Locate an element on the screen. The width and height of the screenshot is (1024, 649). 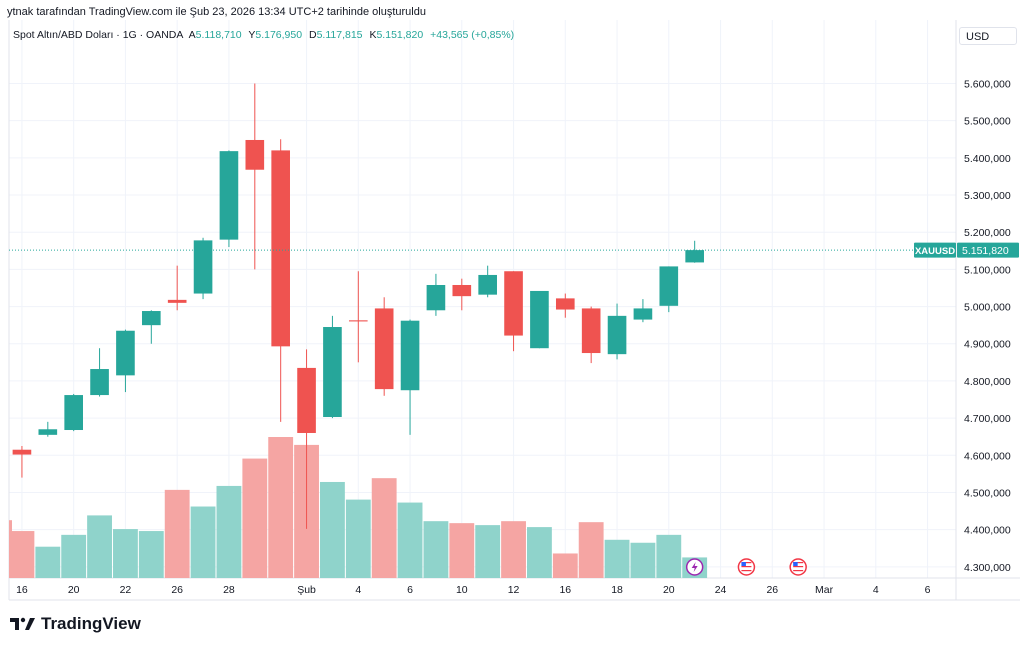
x-tick-label: 22 is located at coordinates (126, 590).